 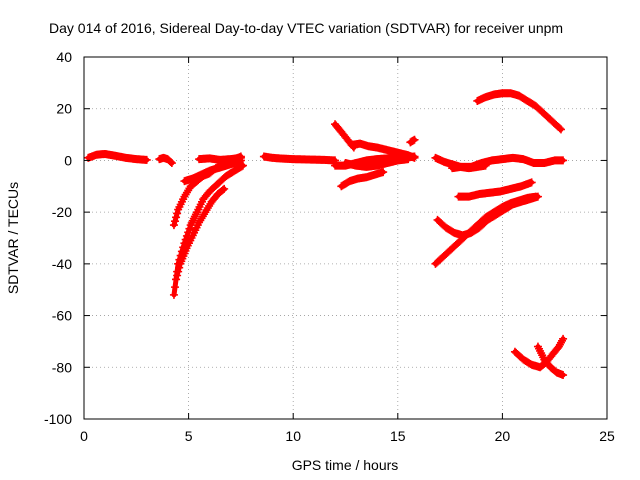 I want to click on y-tick-label: 40, so click(x=64, y=57).